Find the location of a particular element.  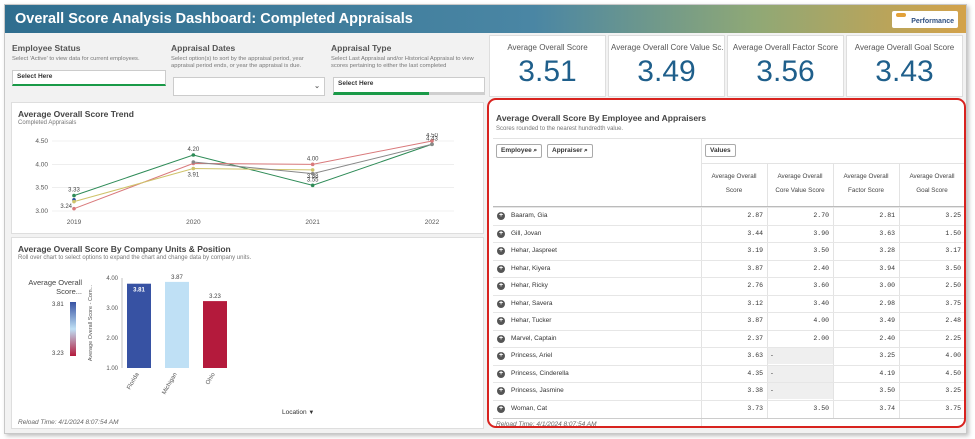

caret-down-icon: ▼ is located at coordinates (311, 413).